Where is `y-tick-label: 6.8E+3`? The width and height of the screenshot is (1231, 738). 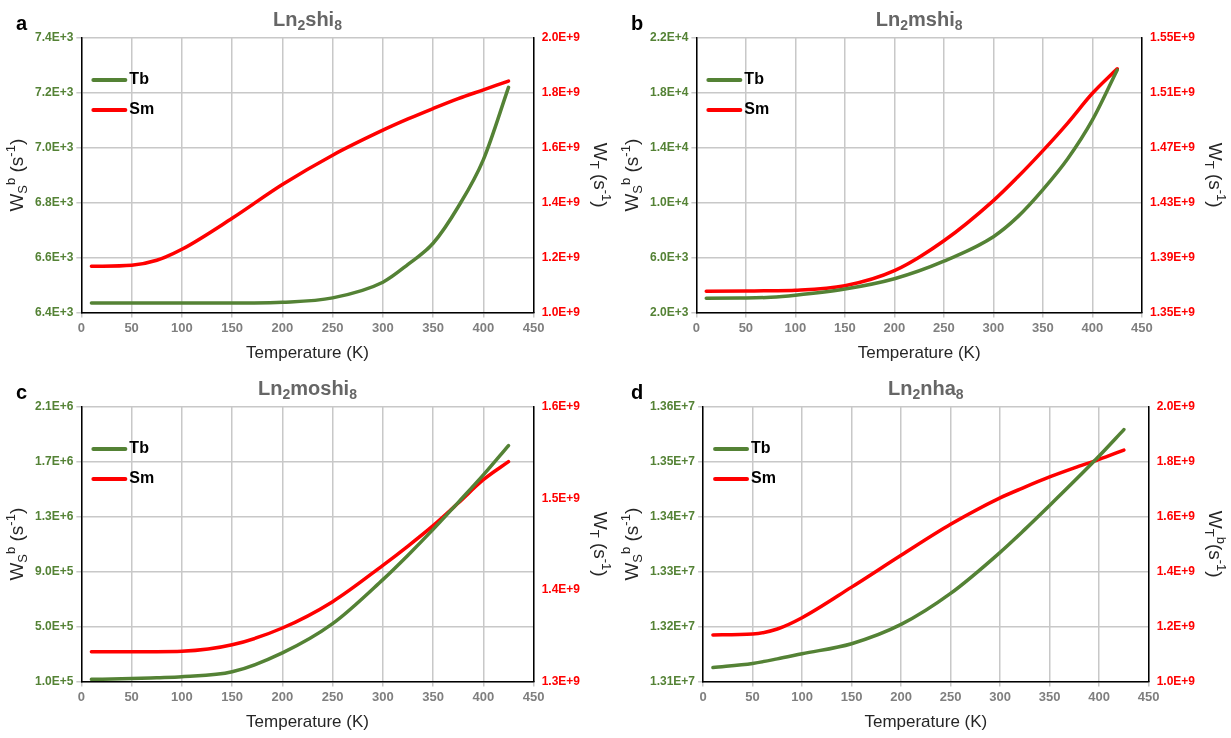 y-tick-label: 6.8E+3 is located at coordinates (54, 201).